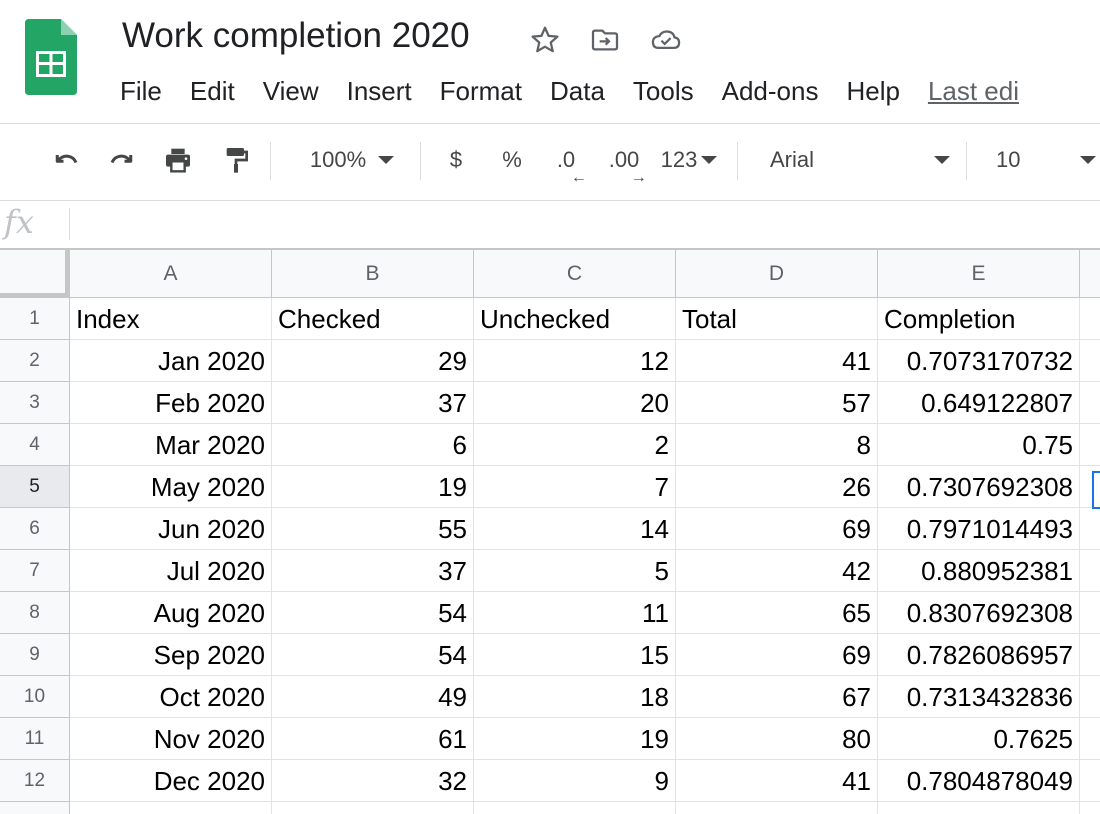 Image resolution: width=1100 pixels, height=814 pixels. What do you see at coordinates (575, 697) in the screenshot?
I see `table-cell: 18` at bounding box center [575, 697].